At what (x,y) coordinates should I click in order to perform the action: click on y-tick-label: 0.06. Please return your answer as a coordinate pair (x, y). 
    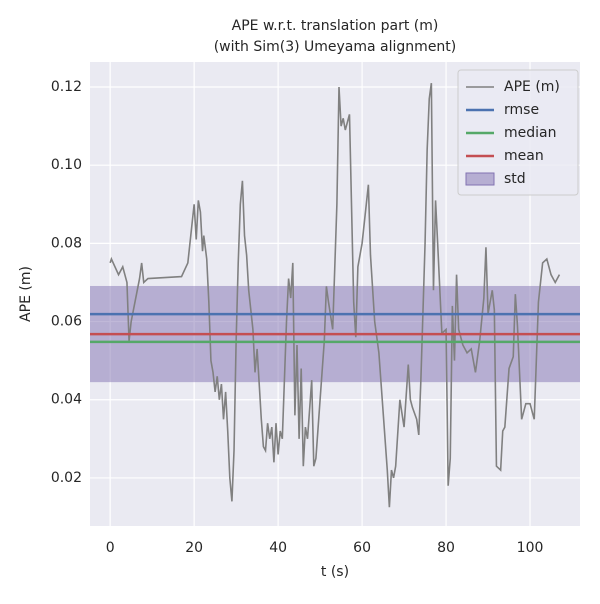
    Looking at the image, I should click on (66, 322).